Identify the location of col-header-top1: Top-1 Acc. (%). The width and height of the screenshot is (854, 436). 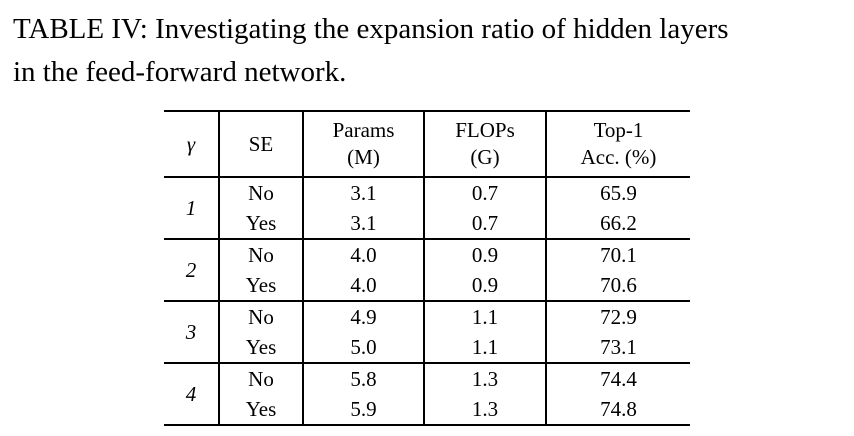
(617, 144).